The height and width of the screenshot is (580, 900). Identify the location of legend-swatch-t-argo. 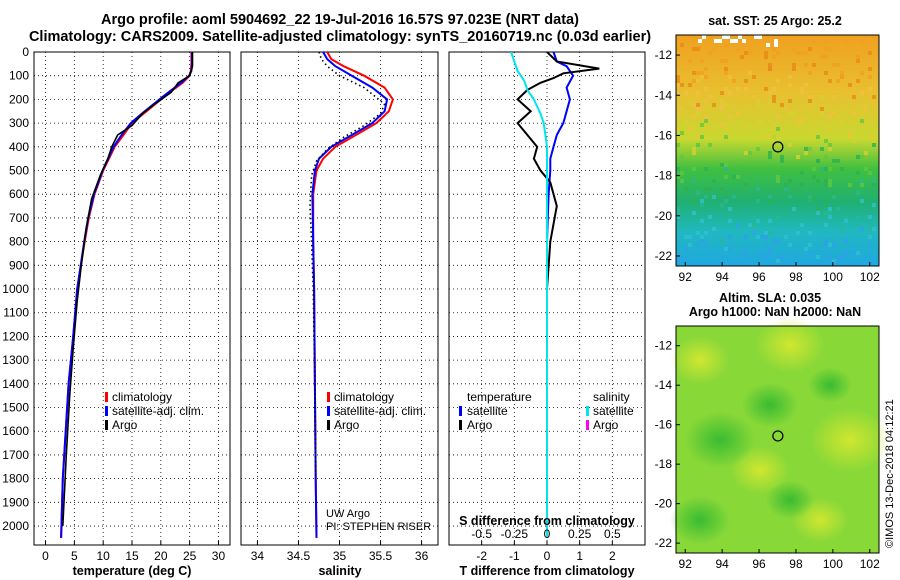
(460, 425).